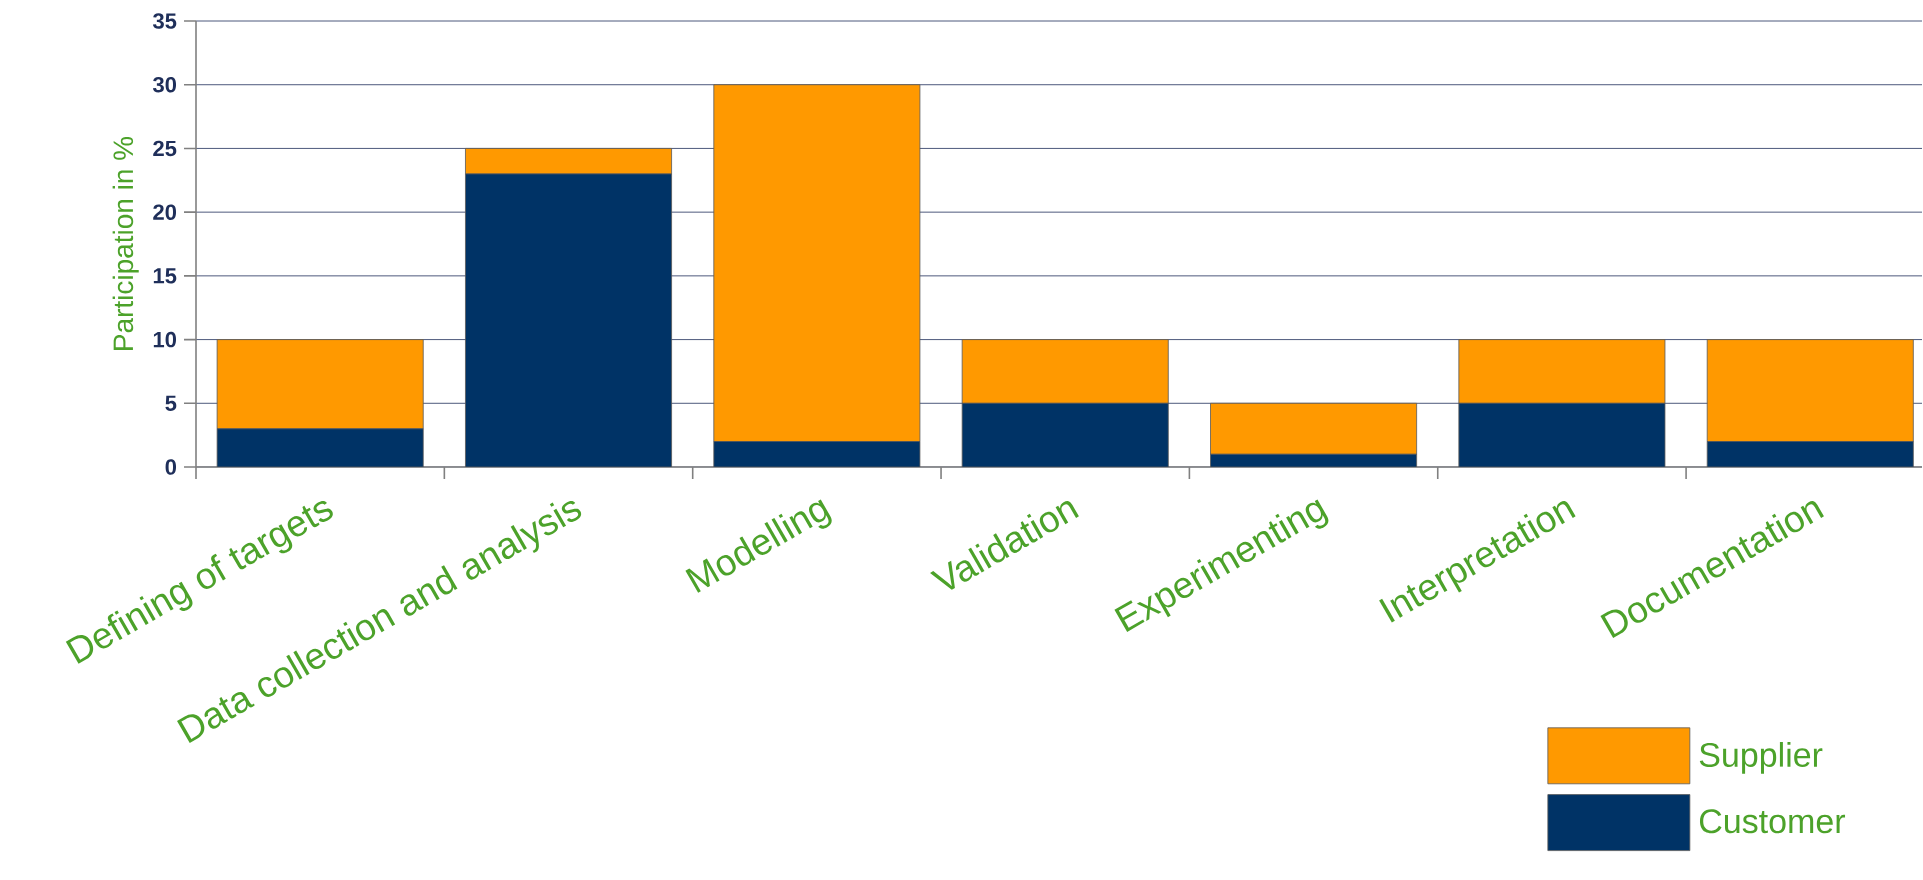 This screenshot has height=880, width=1923. Describe the element at coordinates (165, 276) in the screenshot. I see `y-tick-label: 15` at that location.